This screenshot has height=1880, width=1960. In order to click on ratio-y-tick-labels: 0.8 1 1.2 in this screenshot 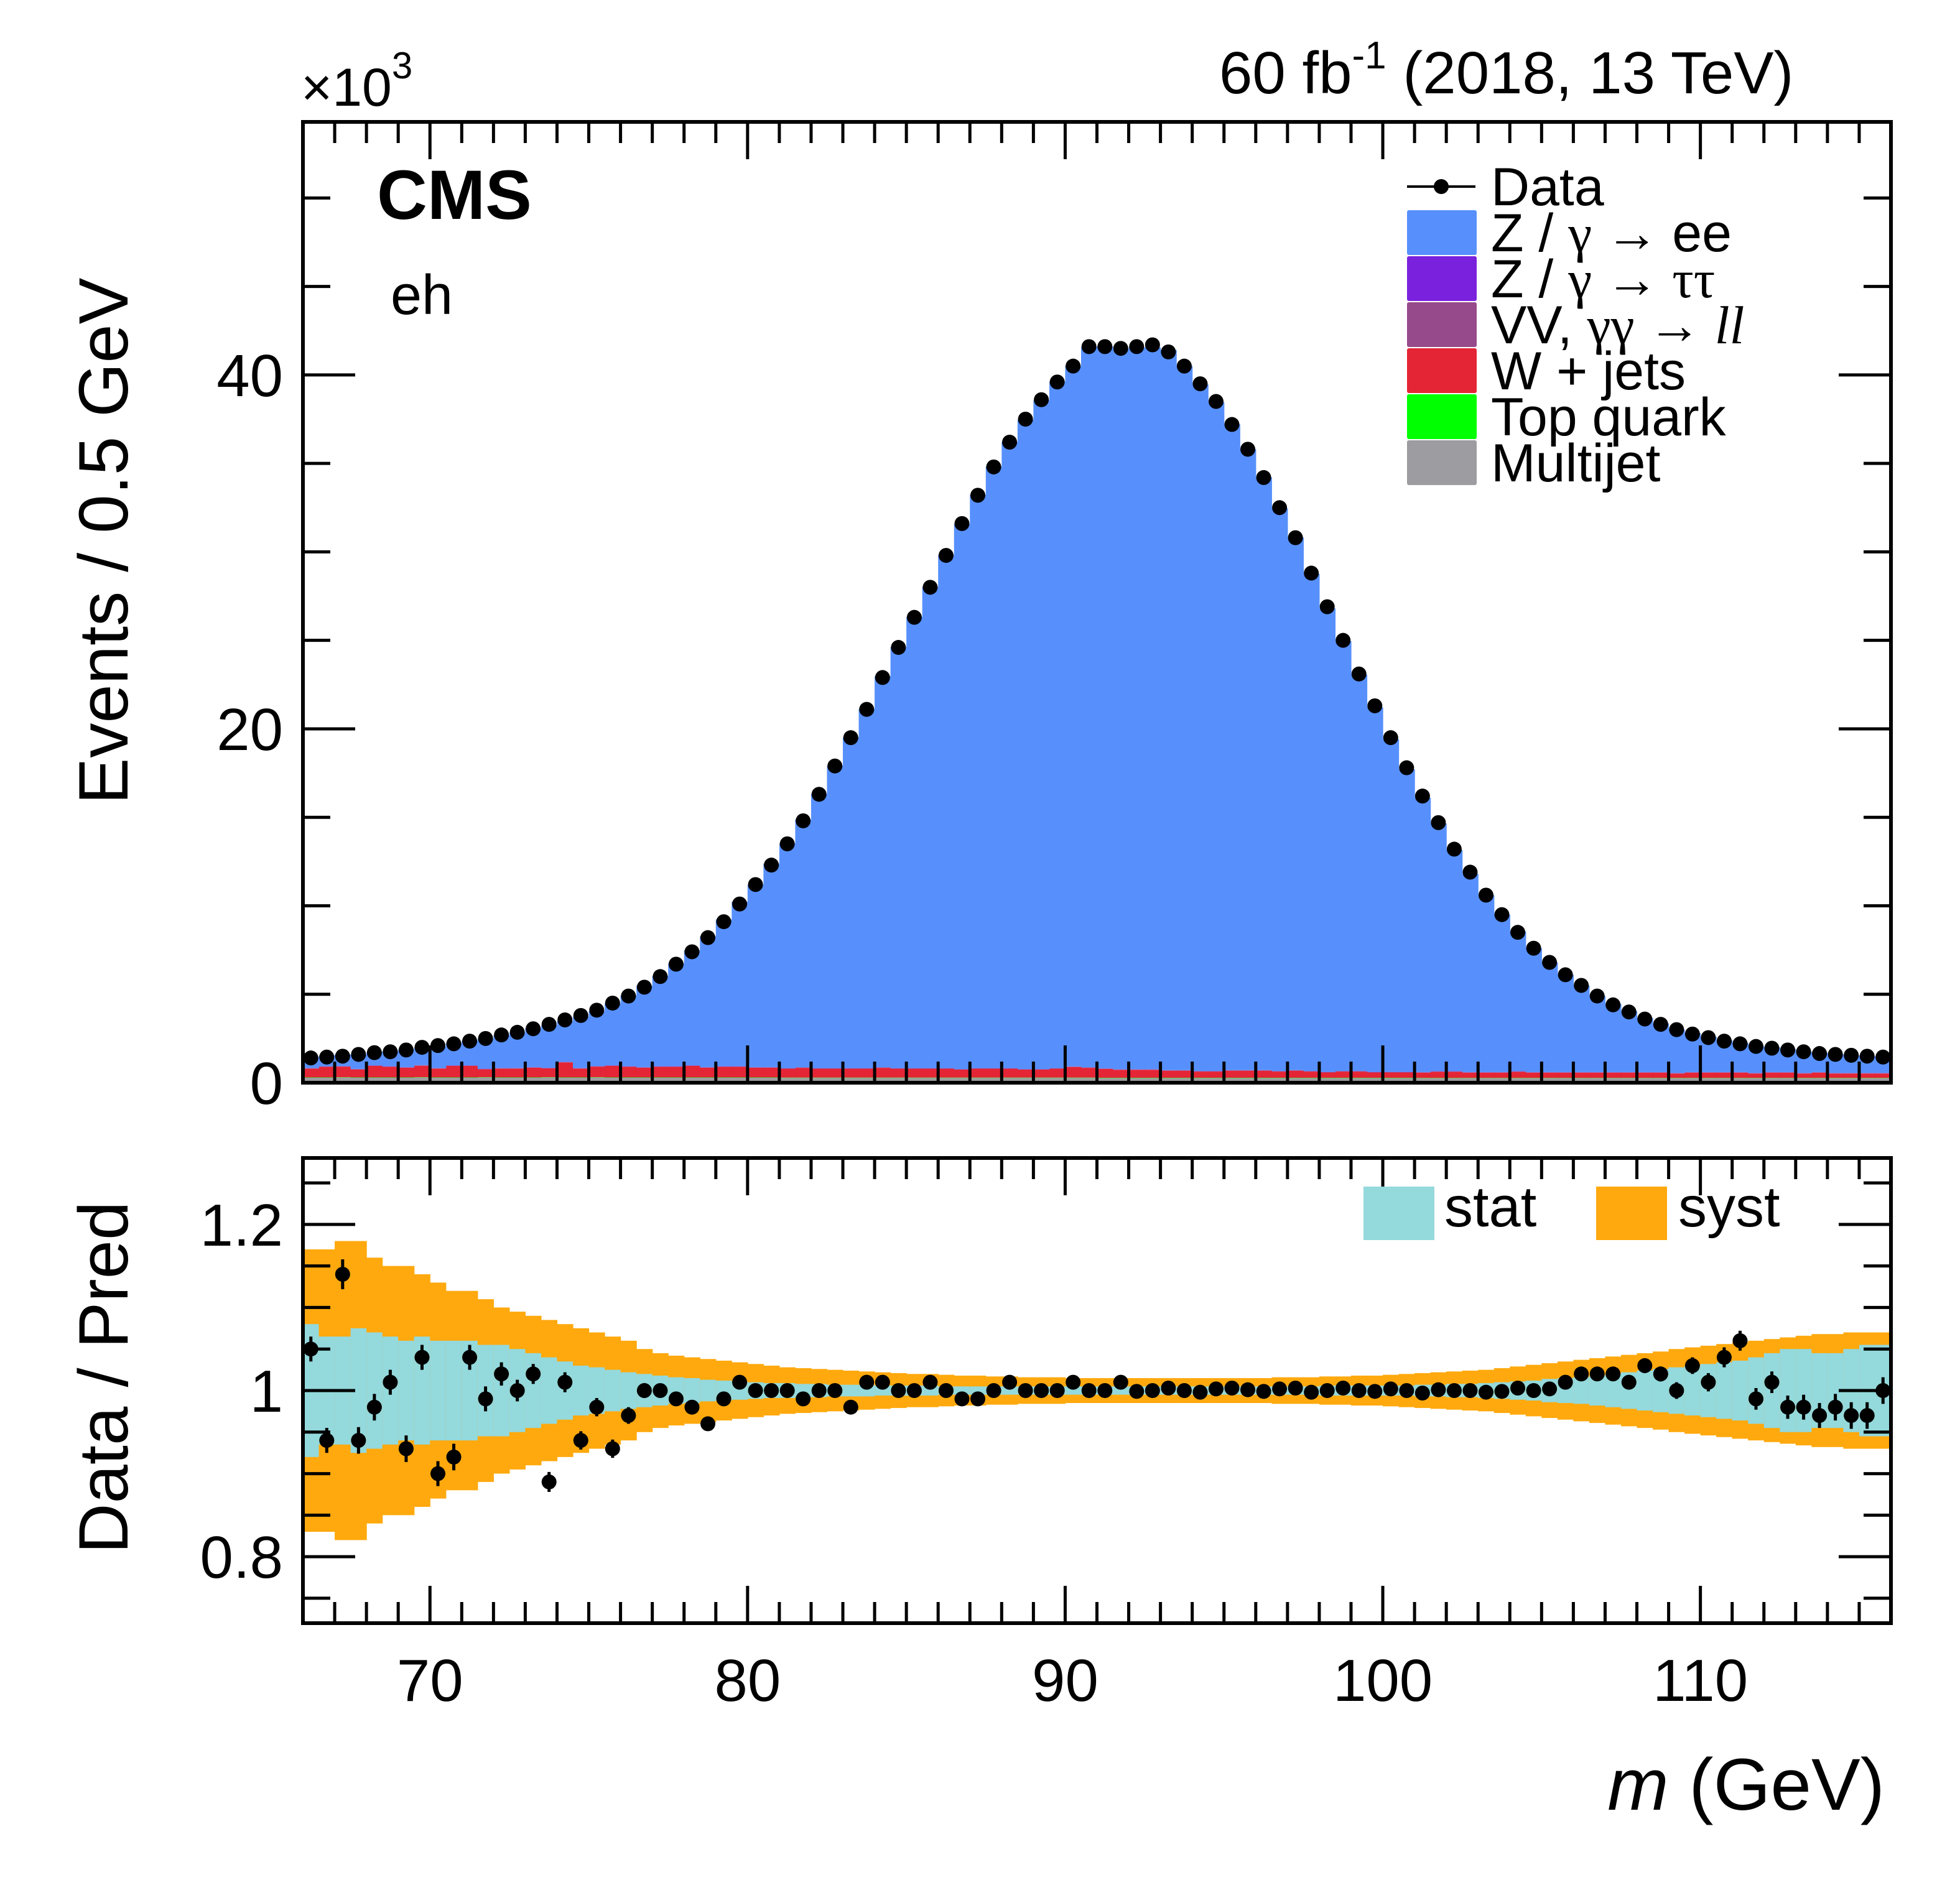, I will do `click(241, 1392)`.